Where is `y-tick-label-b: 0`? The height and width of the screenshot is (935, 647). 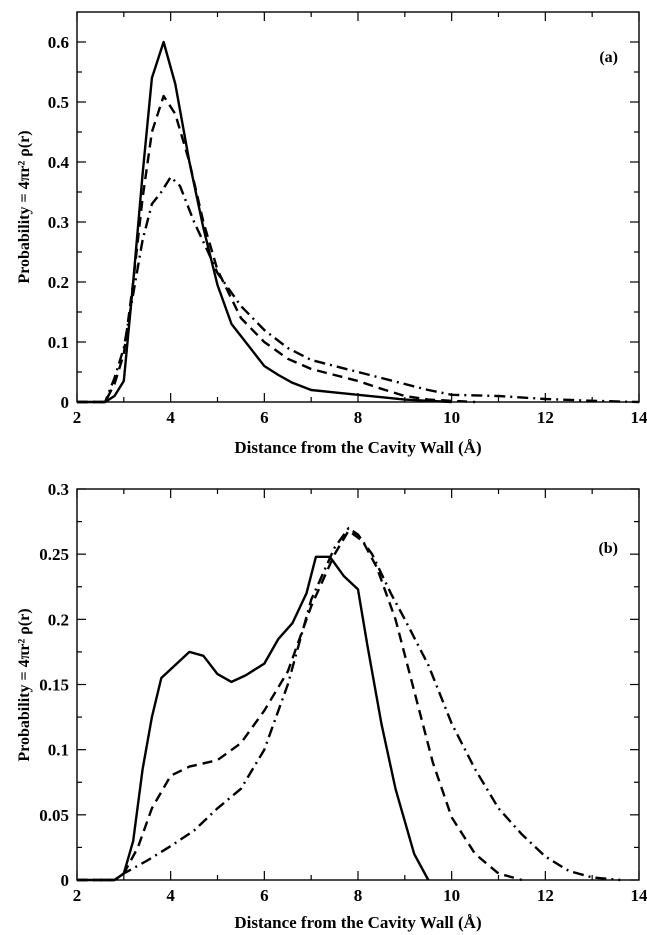 y-tick-label-b: 0 is located at coordinates (65, 880).